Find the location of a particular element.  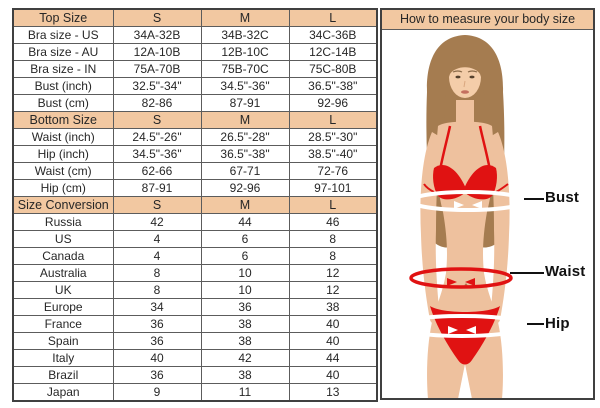

table-row: Europe 34 36 38 is located at coordinates (195, 307).